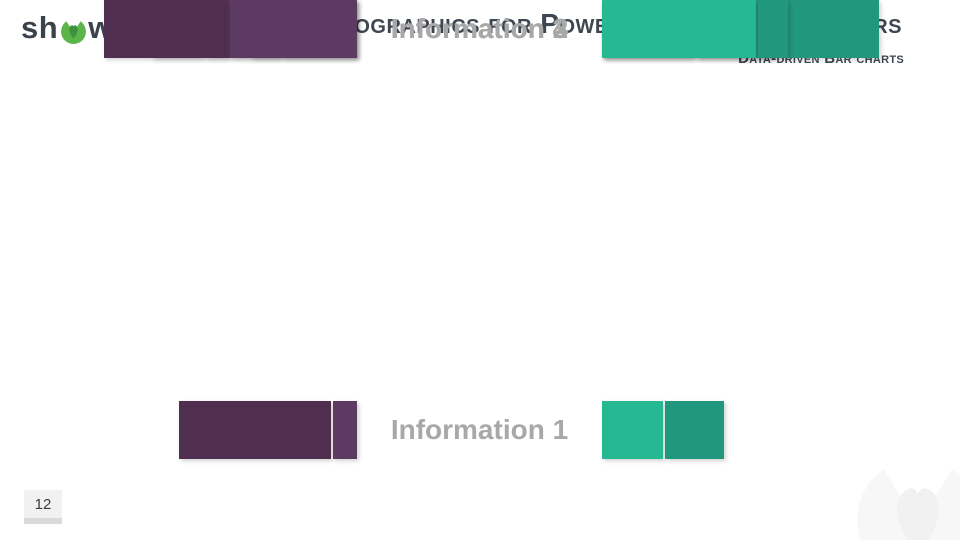  I want to click on logo-text-pre: sh, so click(40, 27).